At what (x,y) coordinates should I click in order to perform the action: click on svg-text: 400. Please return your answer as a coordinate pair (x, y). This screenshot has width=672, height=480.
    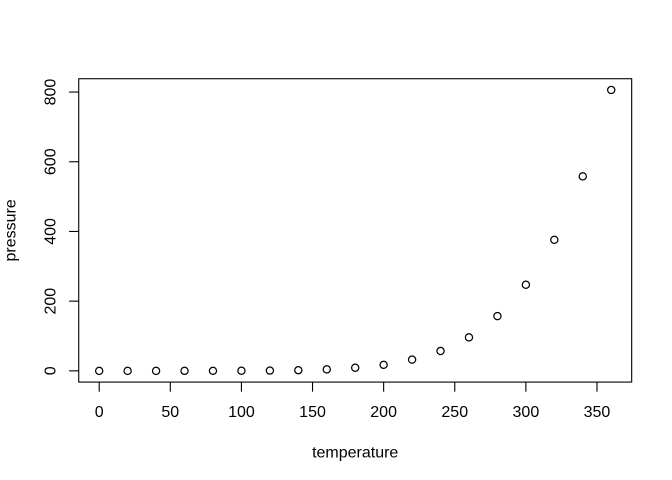
    Looking at the image, I should click on (51, 231).